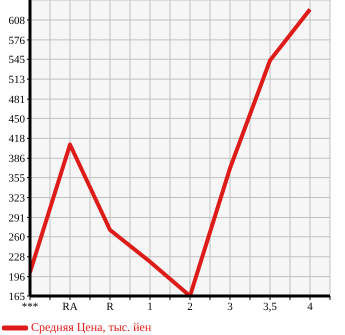  Describe the element at coordinates (17, 258) in the screenshot. I see `y-tick-label: 228` at that location.